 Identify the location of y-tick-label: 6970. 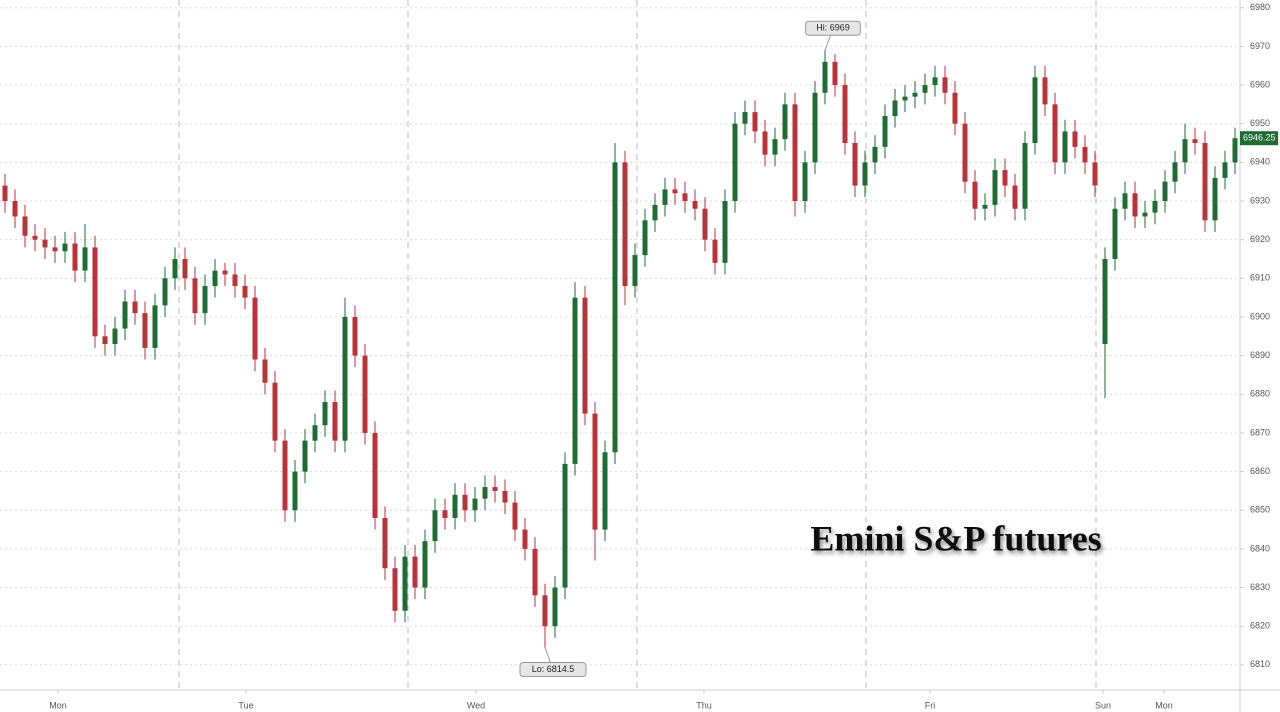
(1260, 46).